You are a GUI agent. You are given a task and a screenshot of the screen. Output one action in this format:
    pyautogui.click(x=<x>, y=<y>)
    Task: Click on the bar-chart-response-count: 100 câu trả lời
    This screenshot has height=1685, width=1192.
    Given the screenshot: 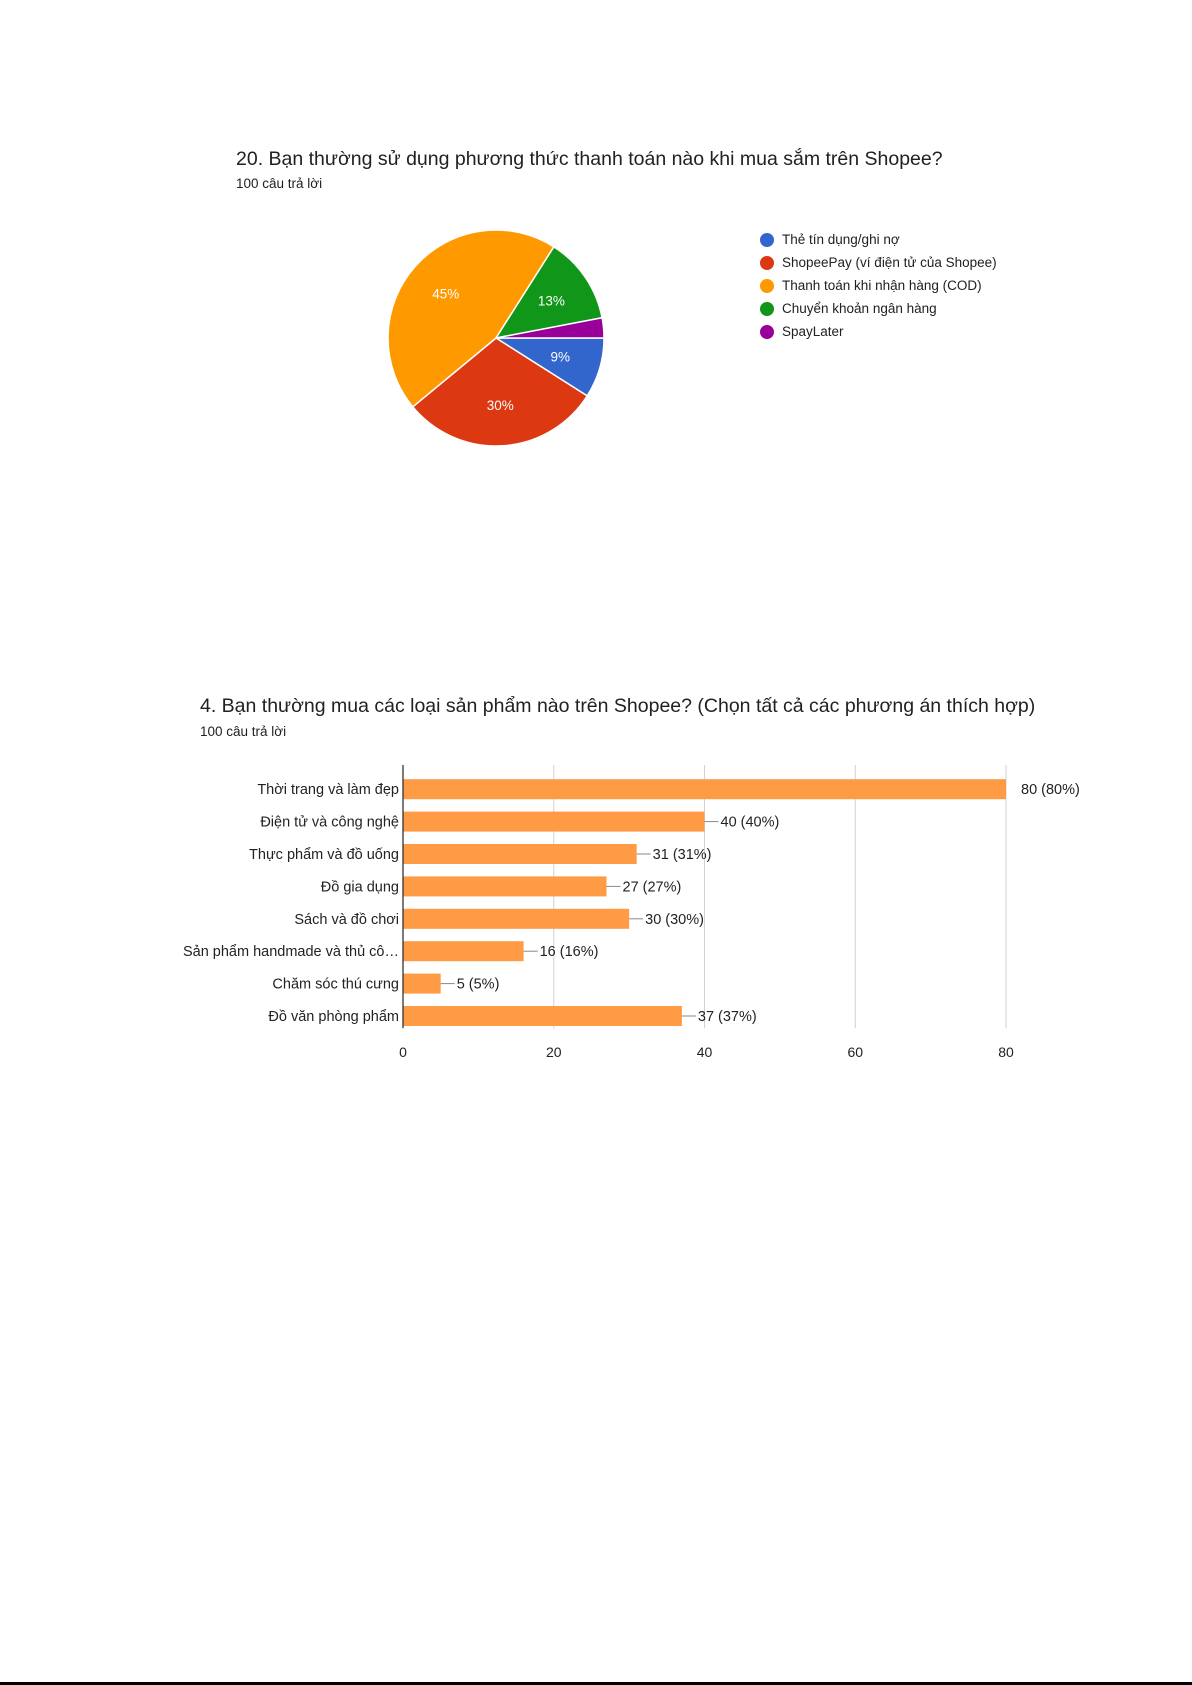 What is the action you would take?
    pyautogui.click(x=243, y=731)
    